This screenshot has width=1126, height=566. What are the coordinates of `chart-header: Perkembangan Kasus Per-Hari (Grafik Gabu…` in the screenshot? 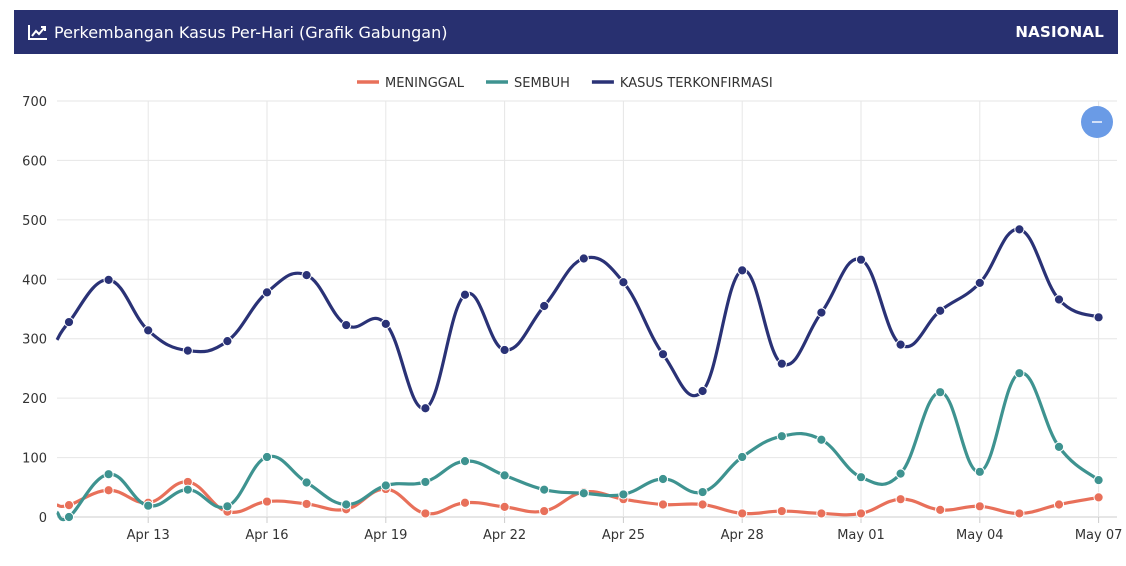 It's located at (566, 32).